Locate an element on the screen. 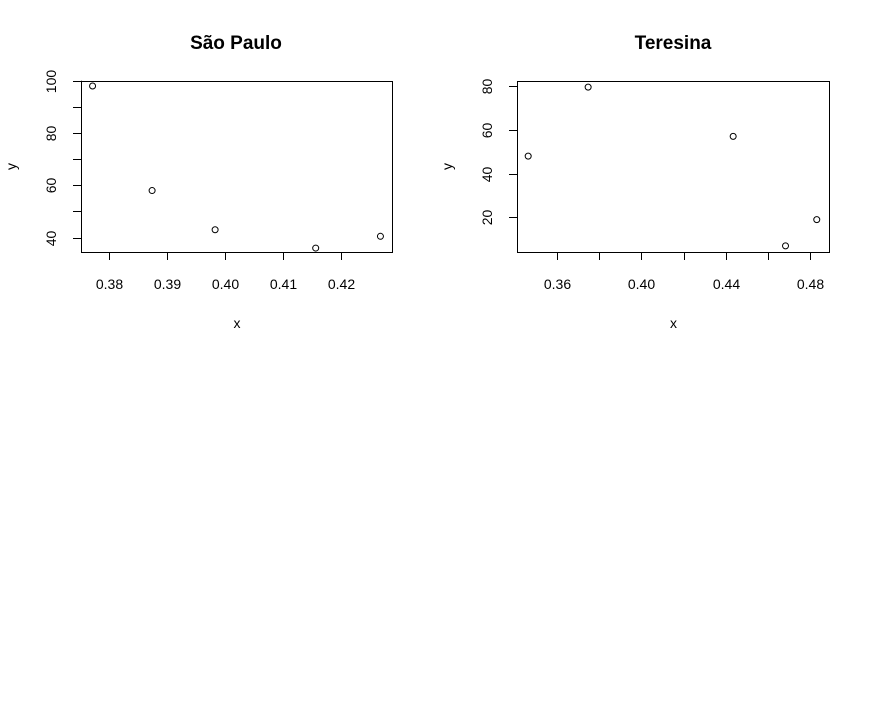 This screenshot has height=708, width=871. panel-2-y-tick-label: 20 is located at coordinates (487, 218).